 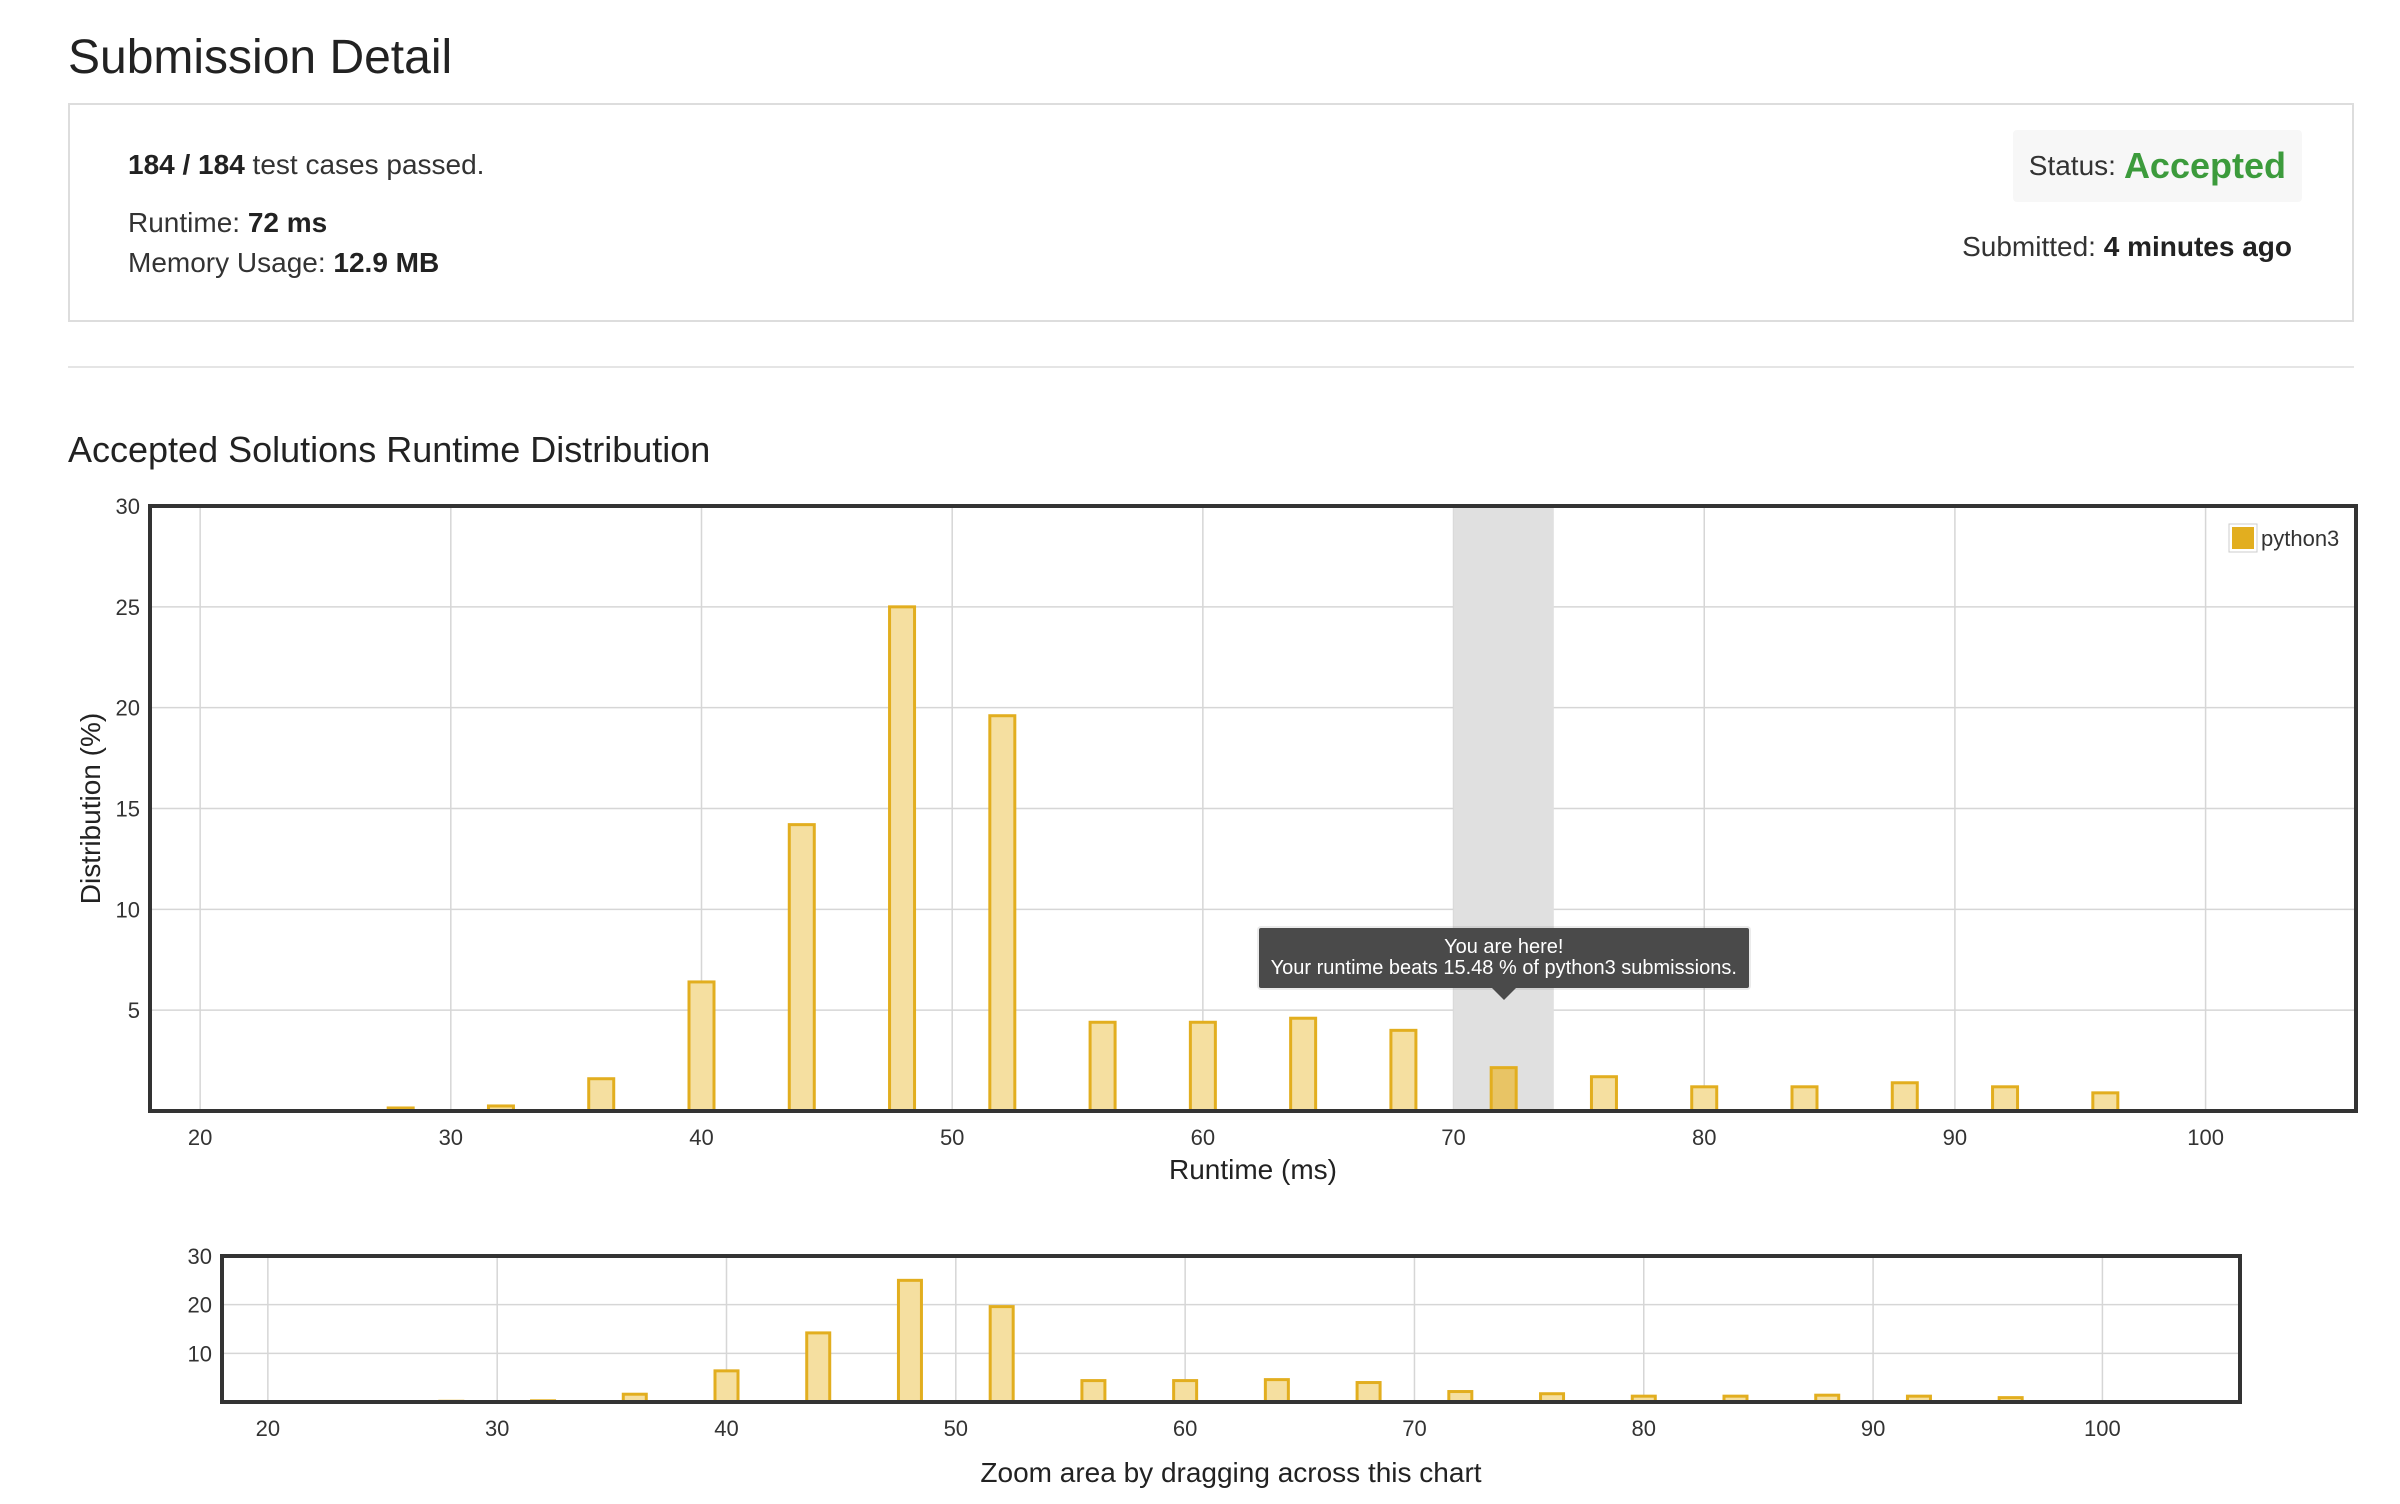 I want to click on submitted-value: 4 minutes ago, so click(x=2197, y=246).